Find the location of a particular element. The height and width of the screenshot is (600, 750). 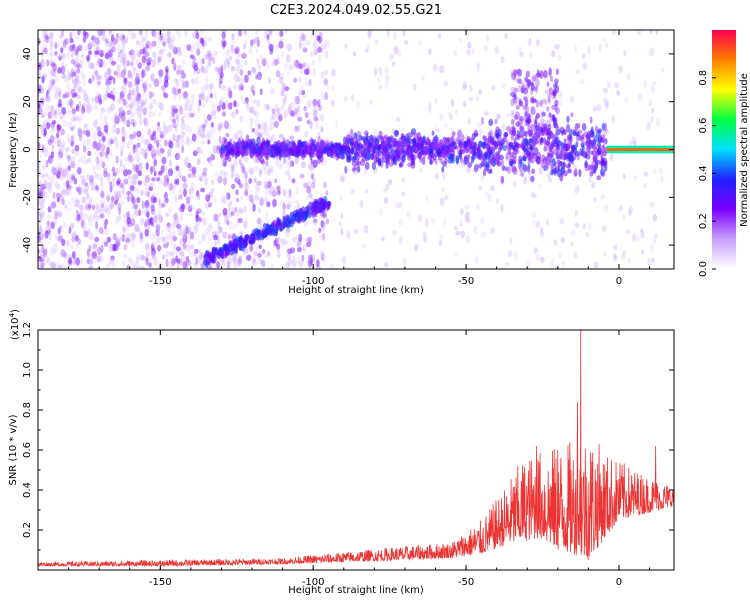

heatmap-y-tick-label-0: -40 is located at coordinates (27, 245).